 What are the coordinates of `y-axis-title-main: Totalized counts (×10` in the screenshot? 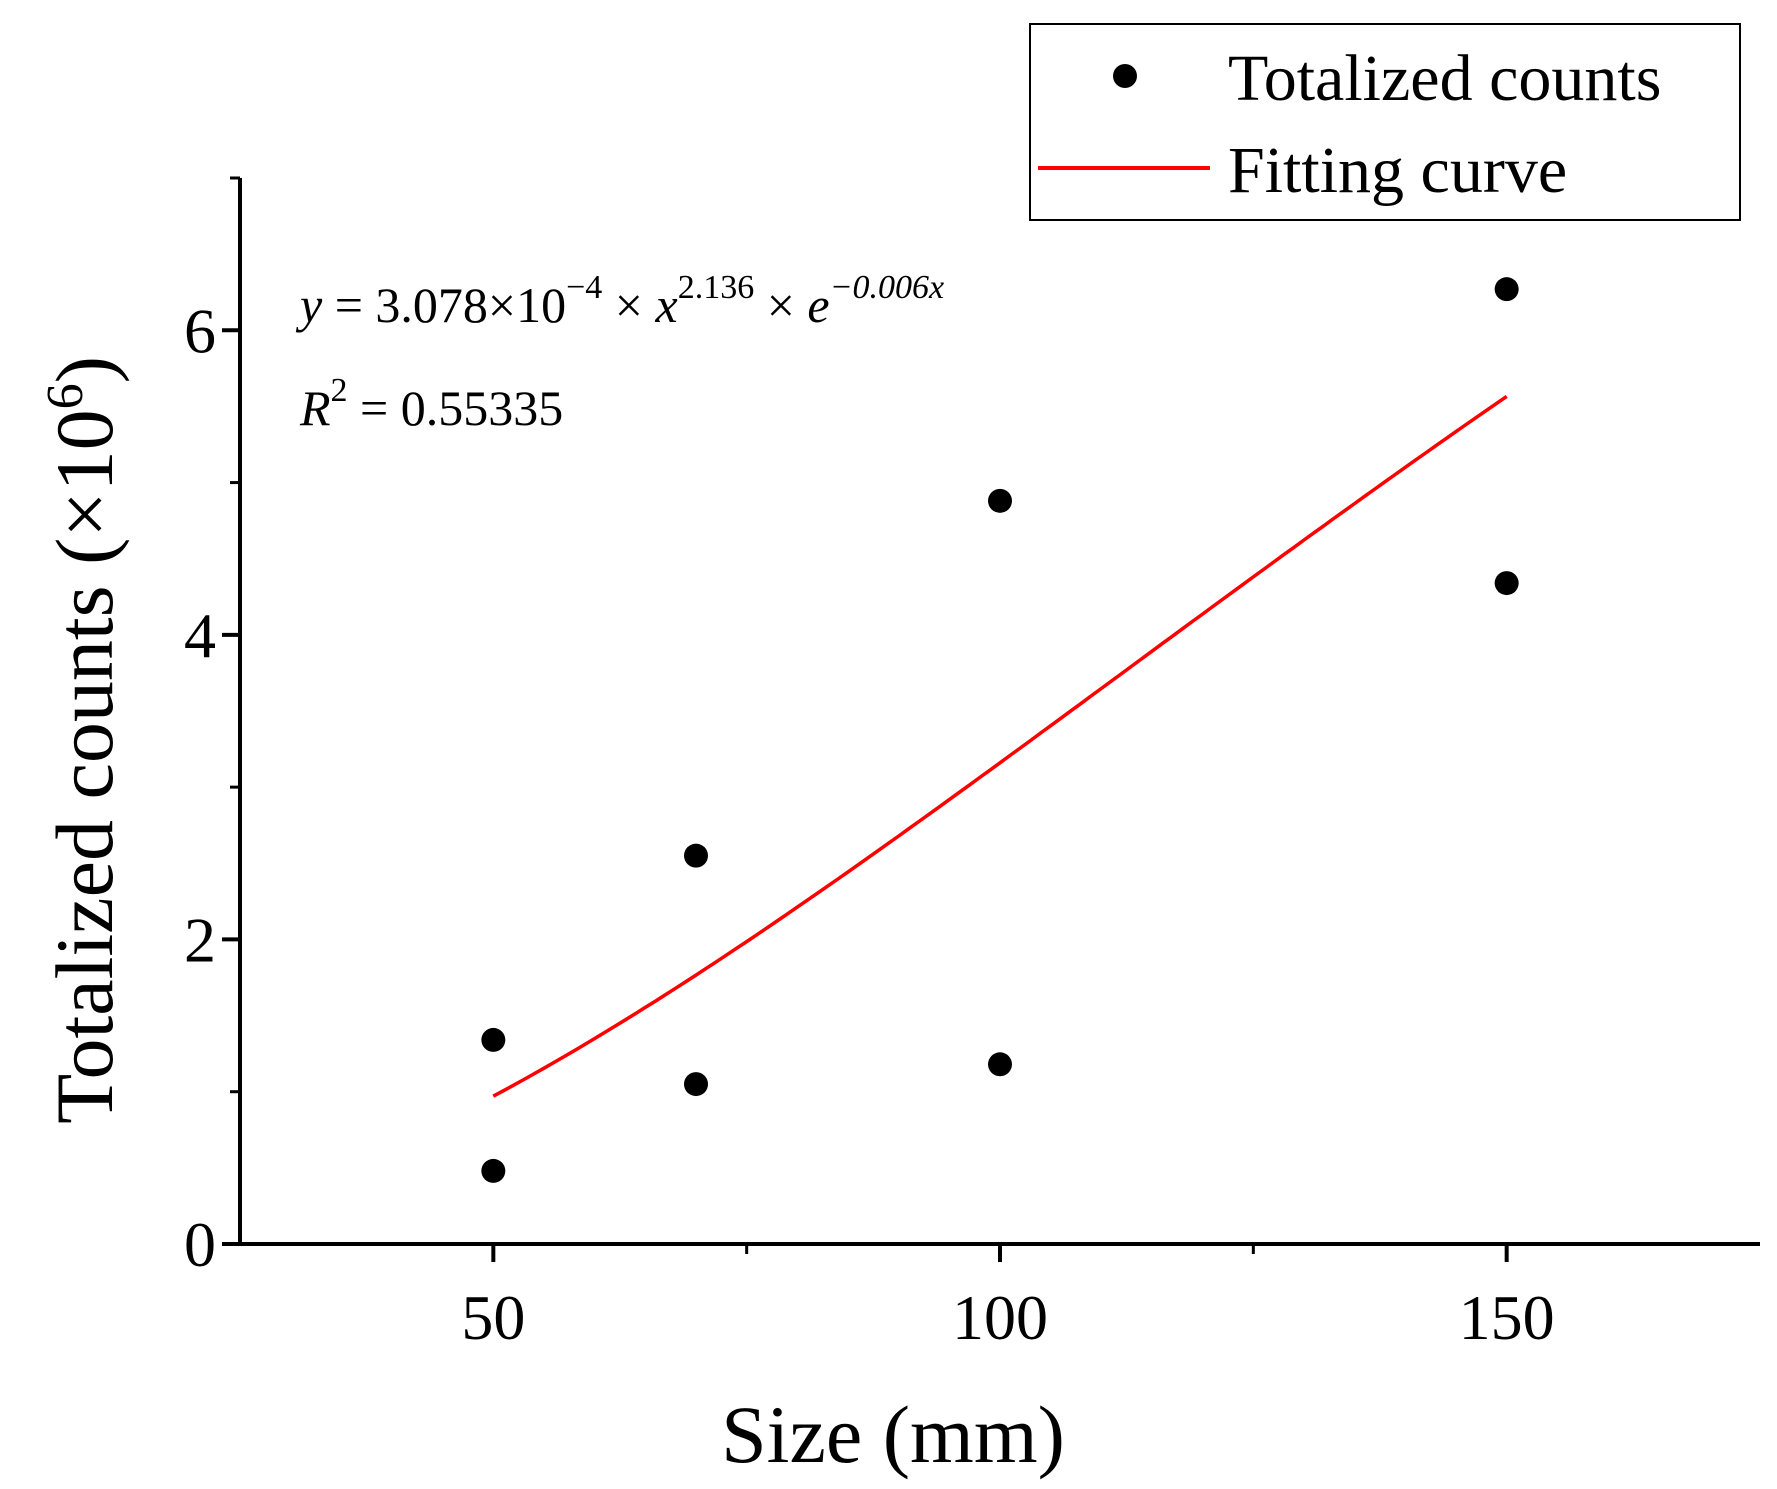 It's located at (84, 766).